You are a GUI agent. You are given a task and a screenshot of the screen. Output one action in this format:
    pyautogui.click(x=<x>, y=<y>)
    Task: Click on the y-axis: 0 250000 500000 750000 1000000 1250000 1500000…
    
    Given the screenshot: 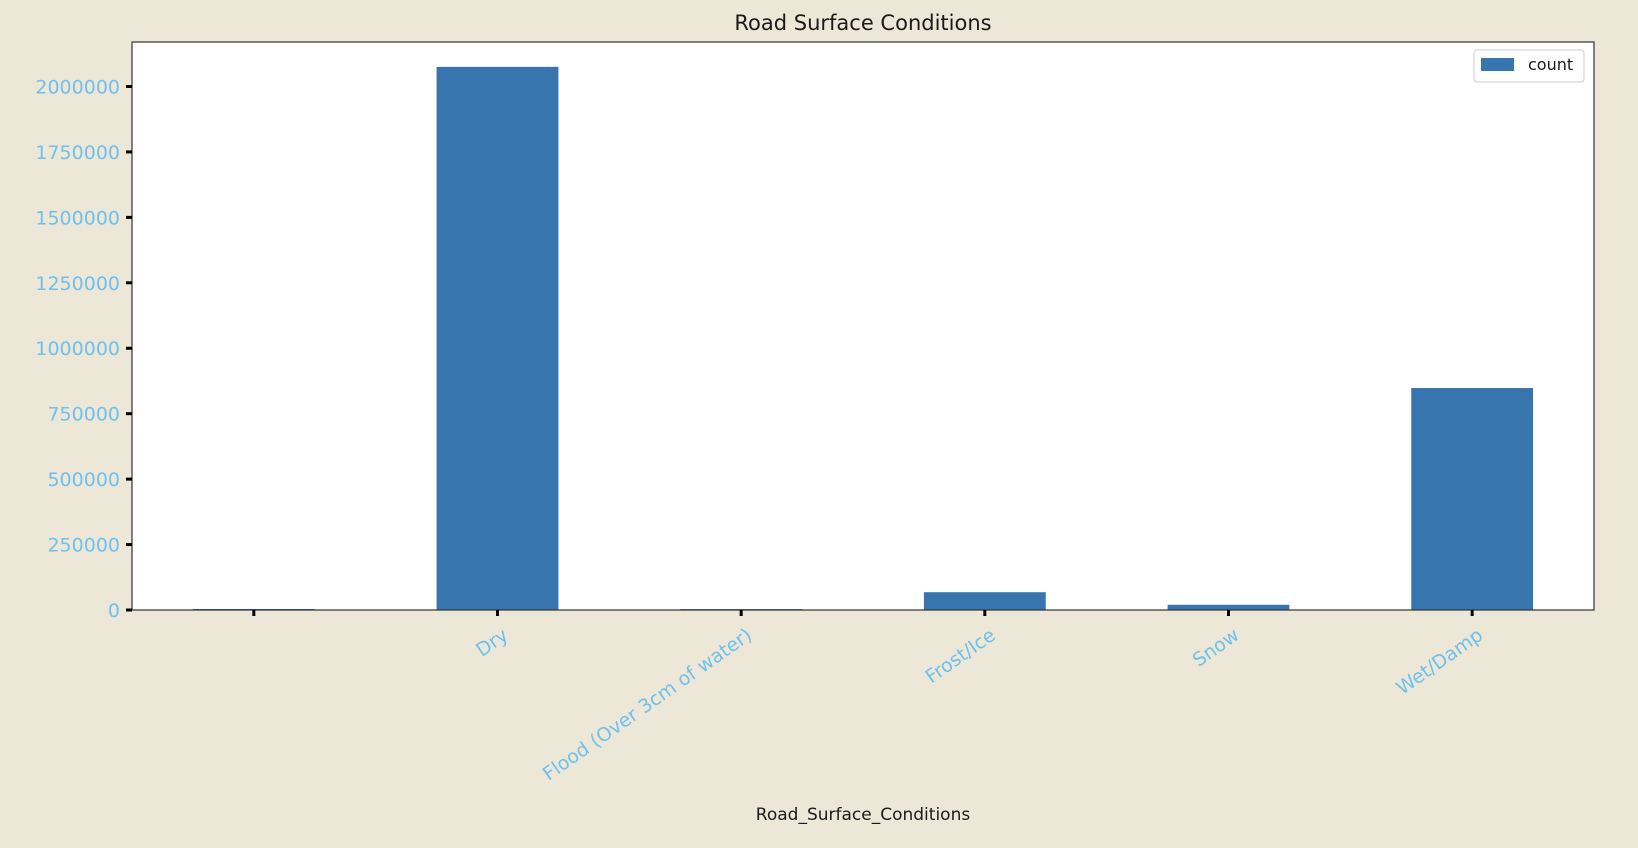 What is the action you would take?
    pyautogui.click(x=83, y=349)
    